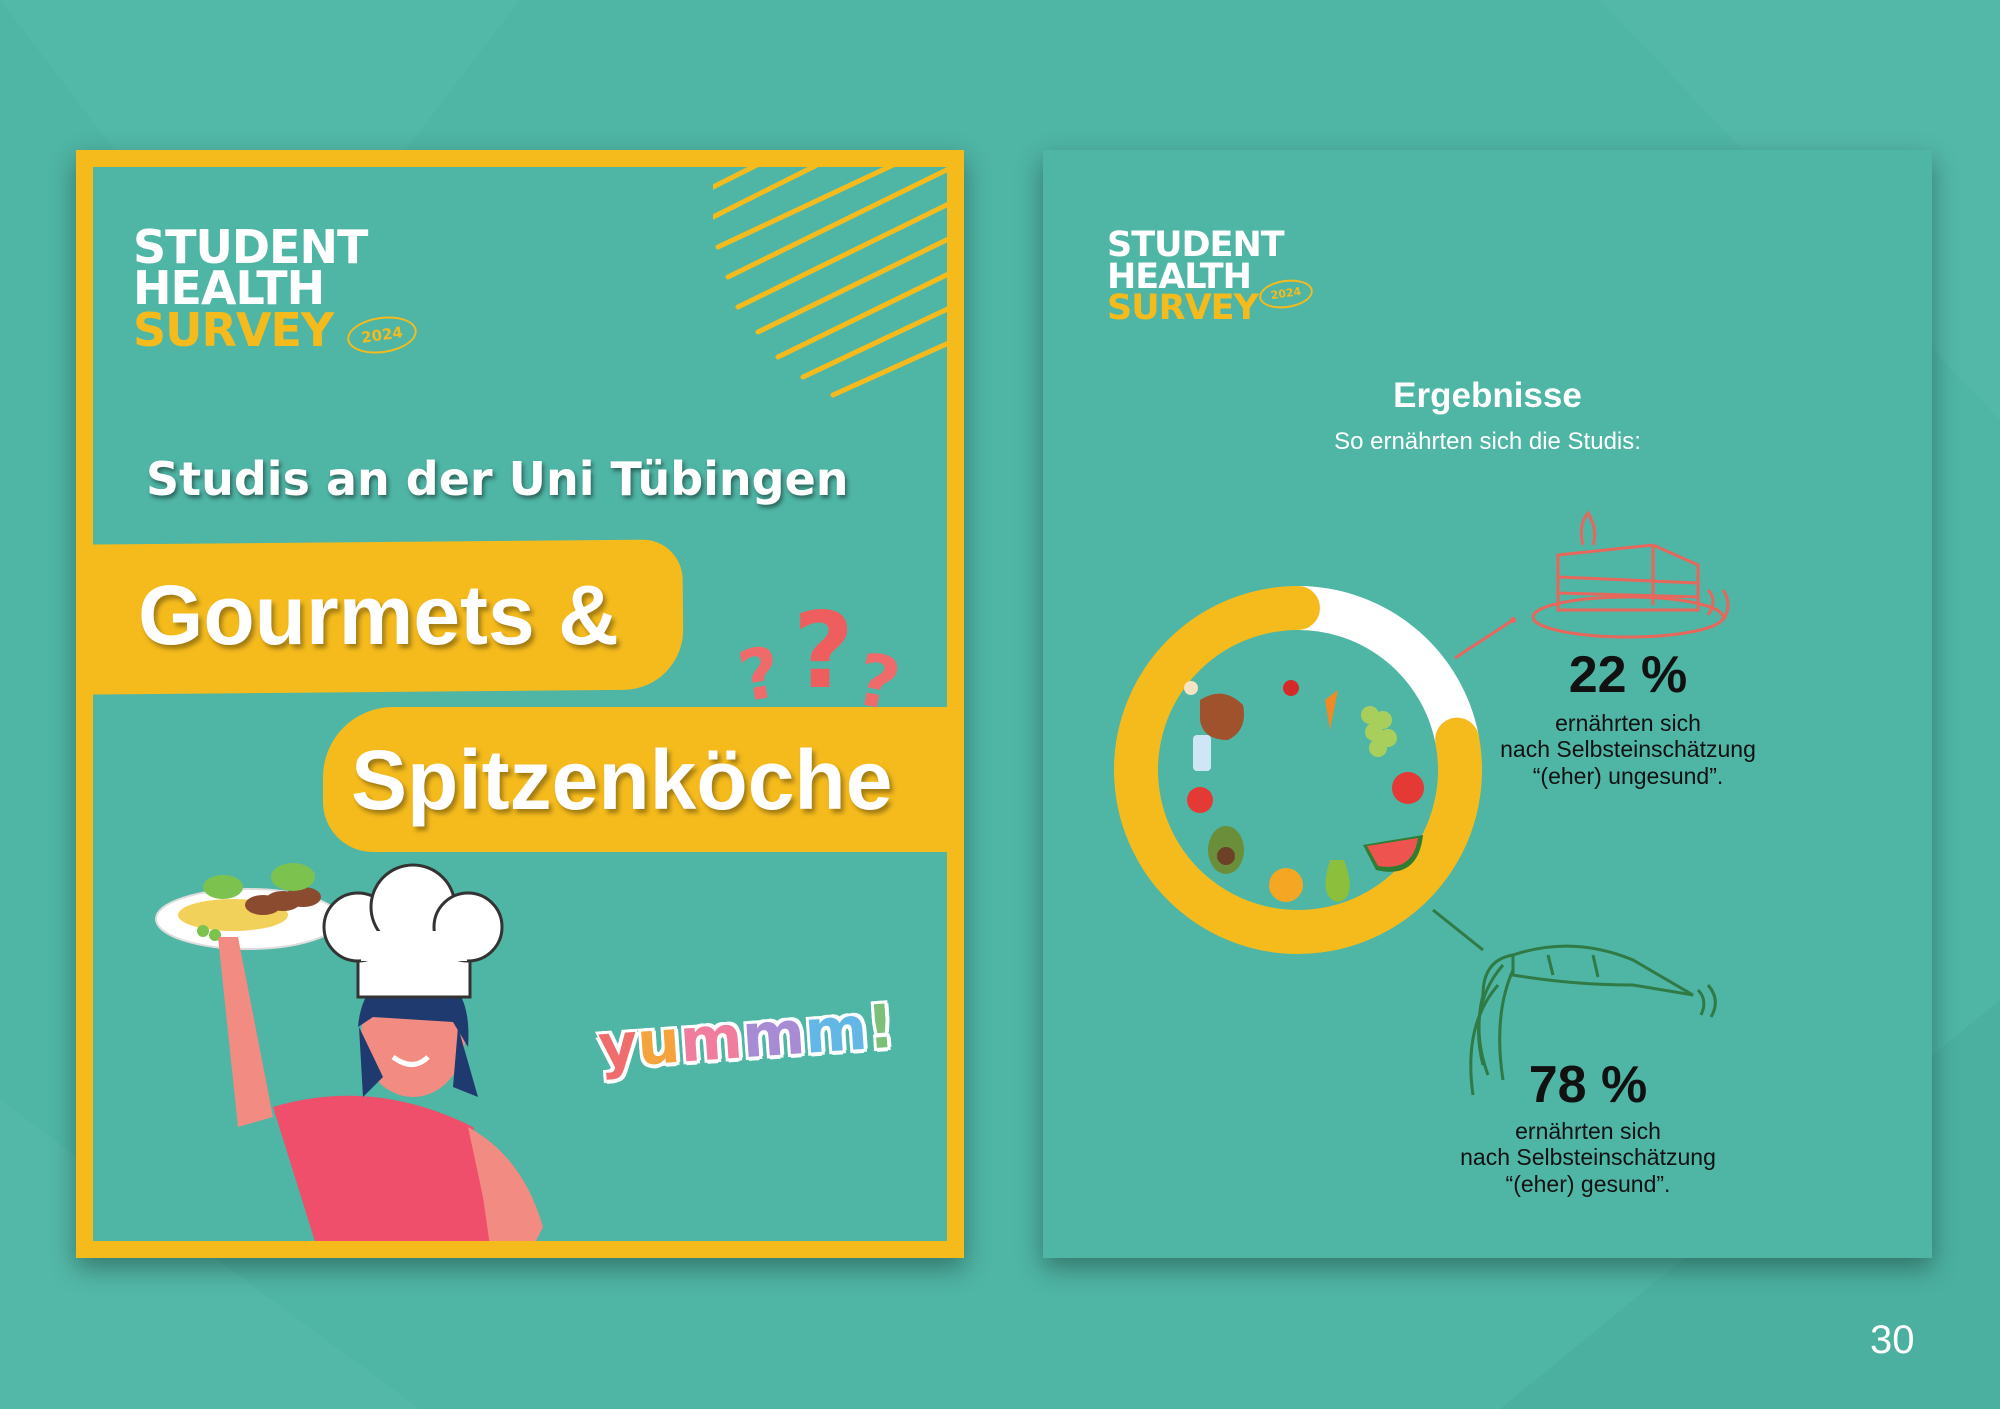 This screenshot has height=1409, width=2000. I want to click on donut-slice-healthy, so click(1298, 770).